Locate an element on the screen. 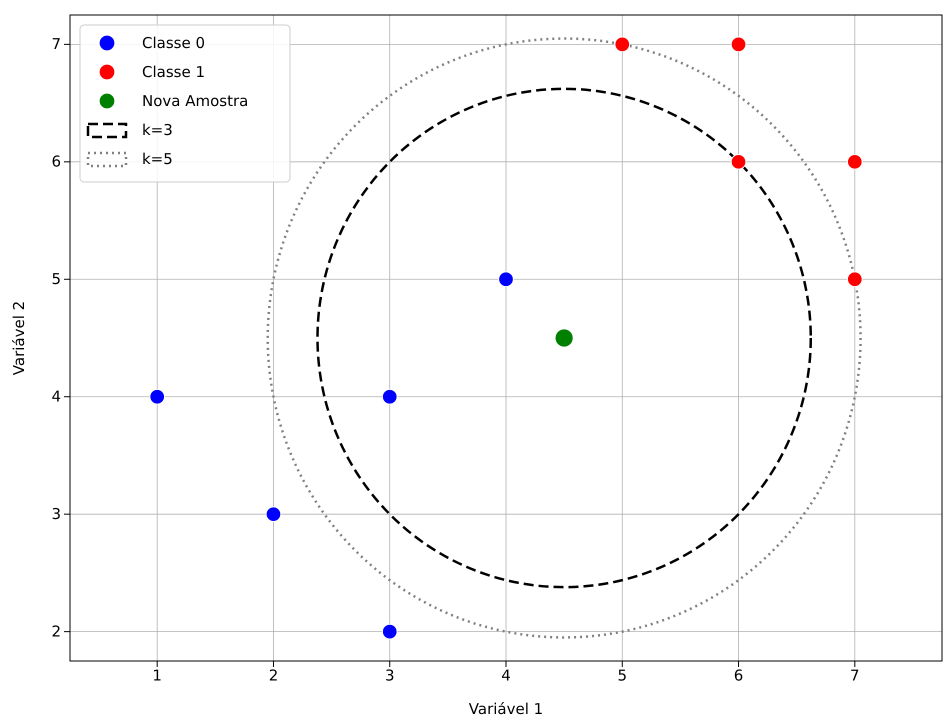  y-tick-label: 4 is located at coordinates (56, 397).